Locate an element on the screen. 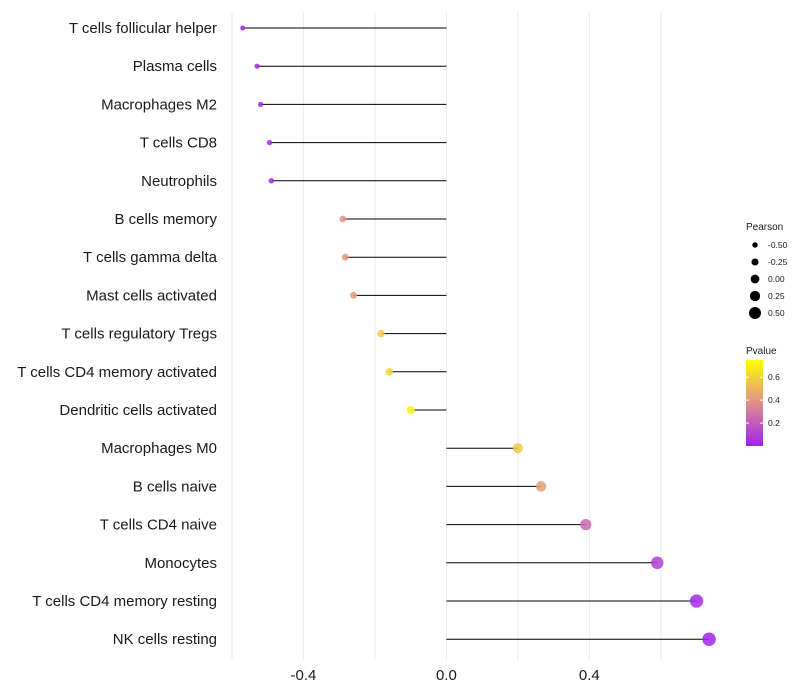 The image size is (800, 700). category-label: Macrophages M2 is located at coordinates (159, 104).